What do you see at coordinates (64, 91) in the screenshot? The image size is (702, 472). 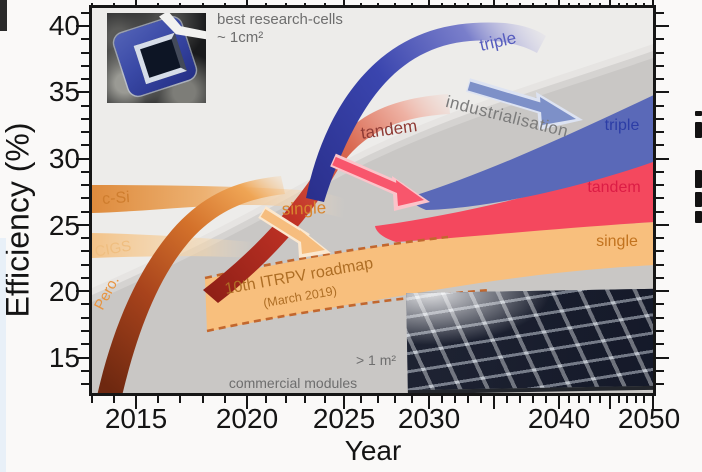 I see `y-tick-35: 35` at bounding box center [64, 91].